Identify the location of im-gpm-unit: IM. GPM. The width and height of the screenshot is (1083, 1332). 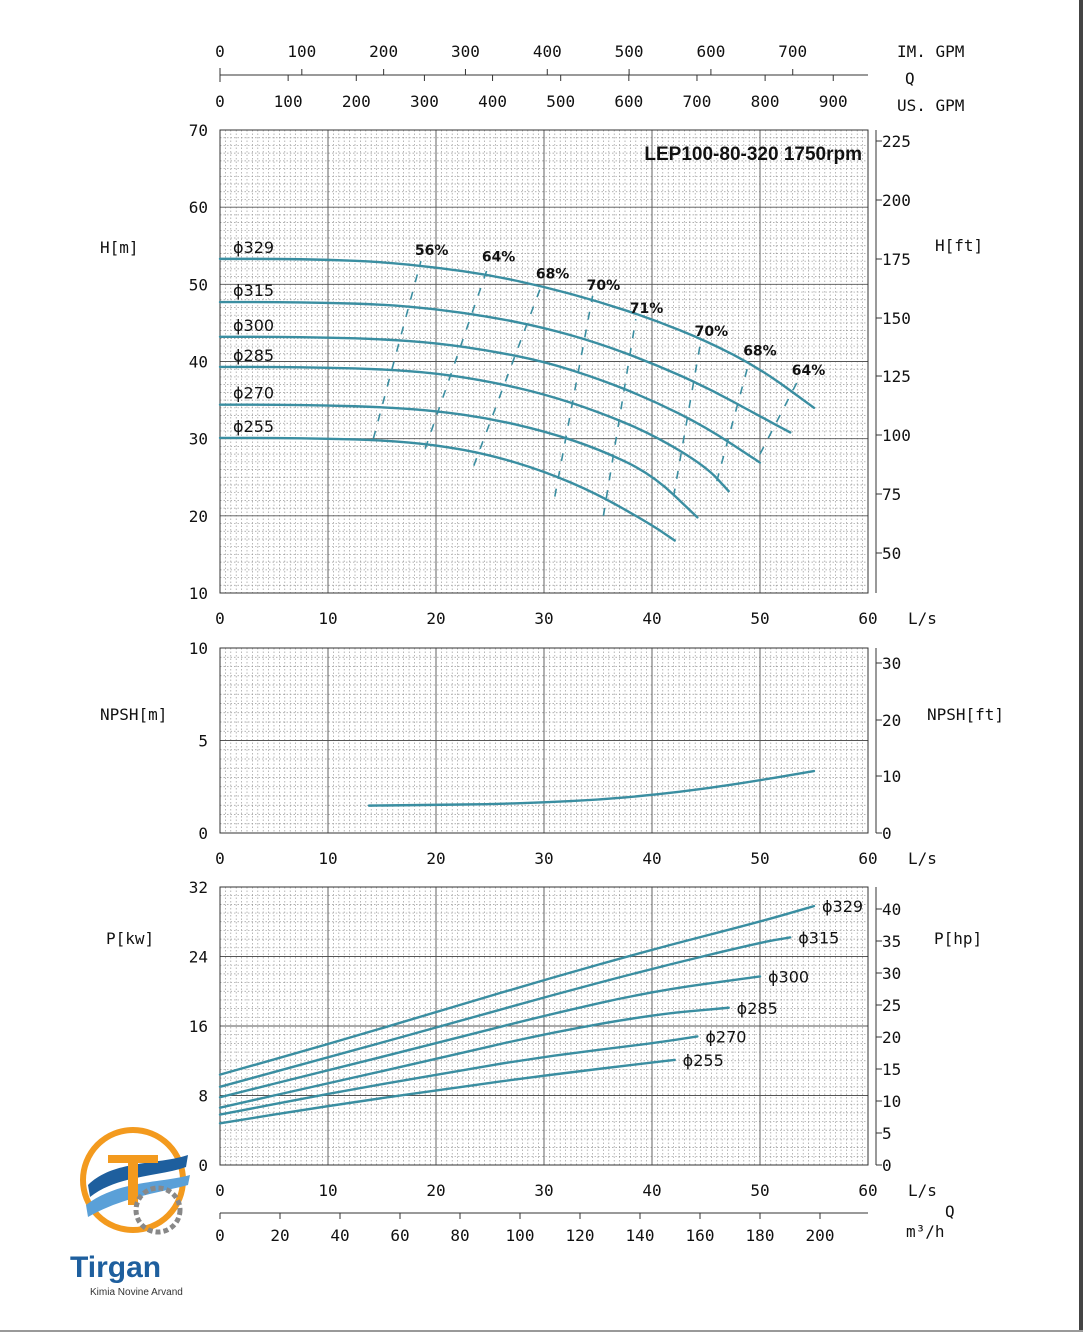
(930, 51).